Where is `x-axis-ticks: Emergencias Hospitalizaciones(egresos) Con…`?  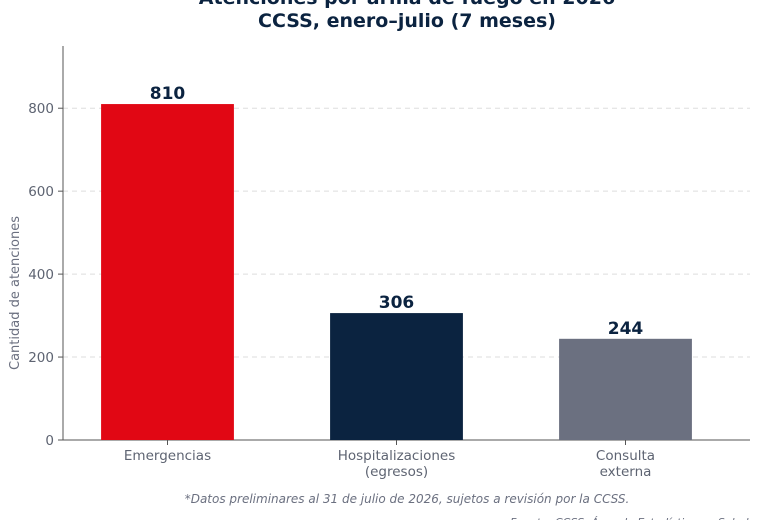
x-axis-ticks: Emergencias Hospitalizaciones(egresos) Con… is located at coordinates (389, 460).